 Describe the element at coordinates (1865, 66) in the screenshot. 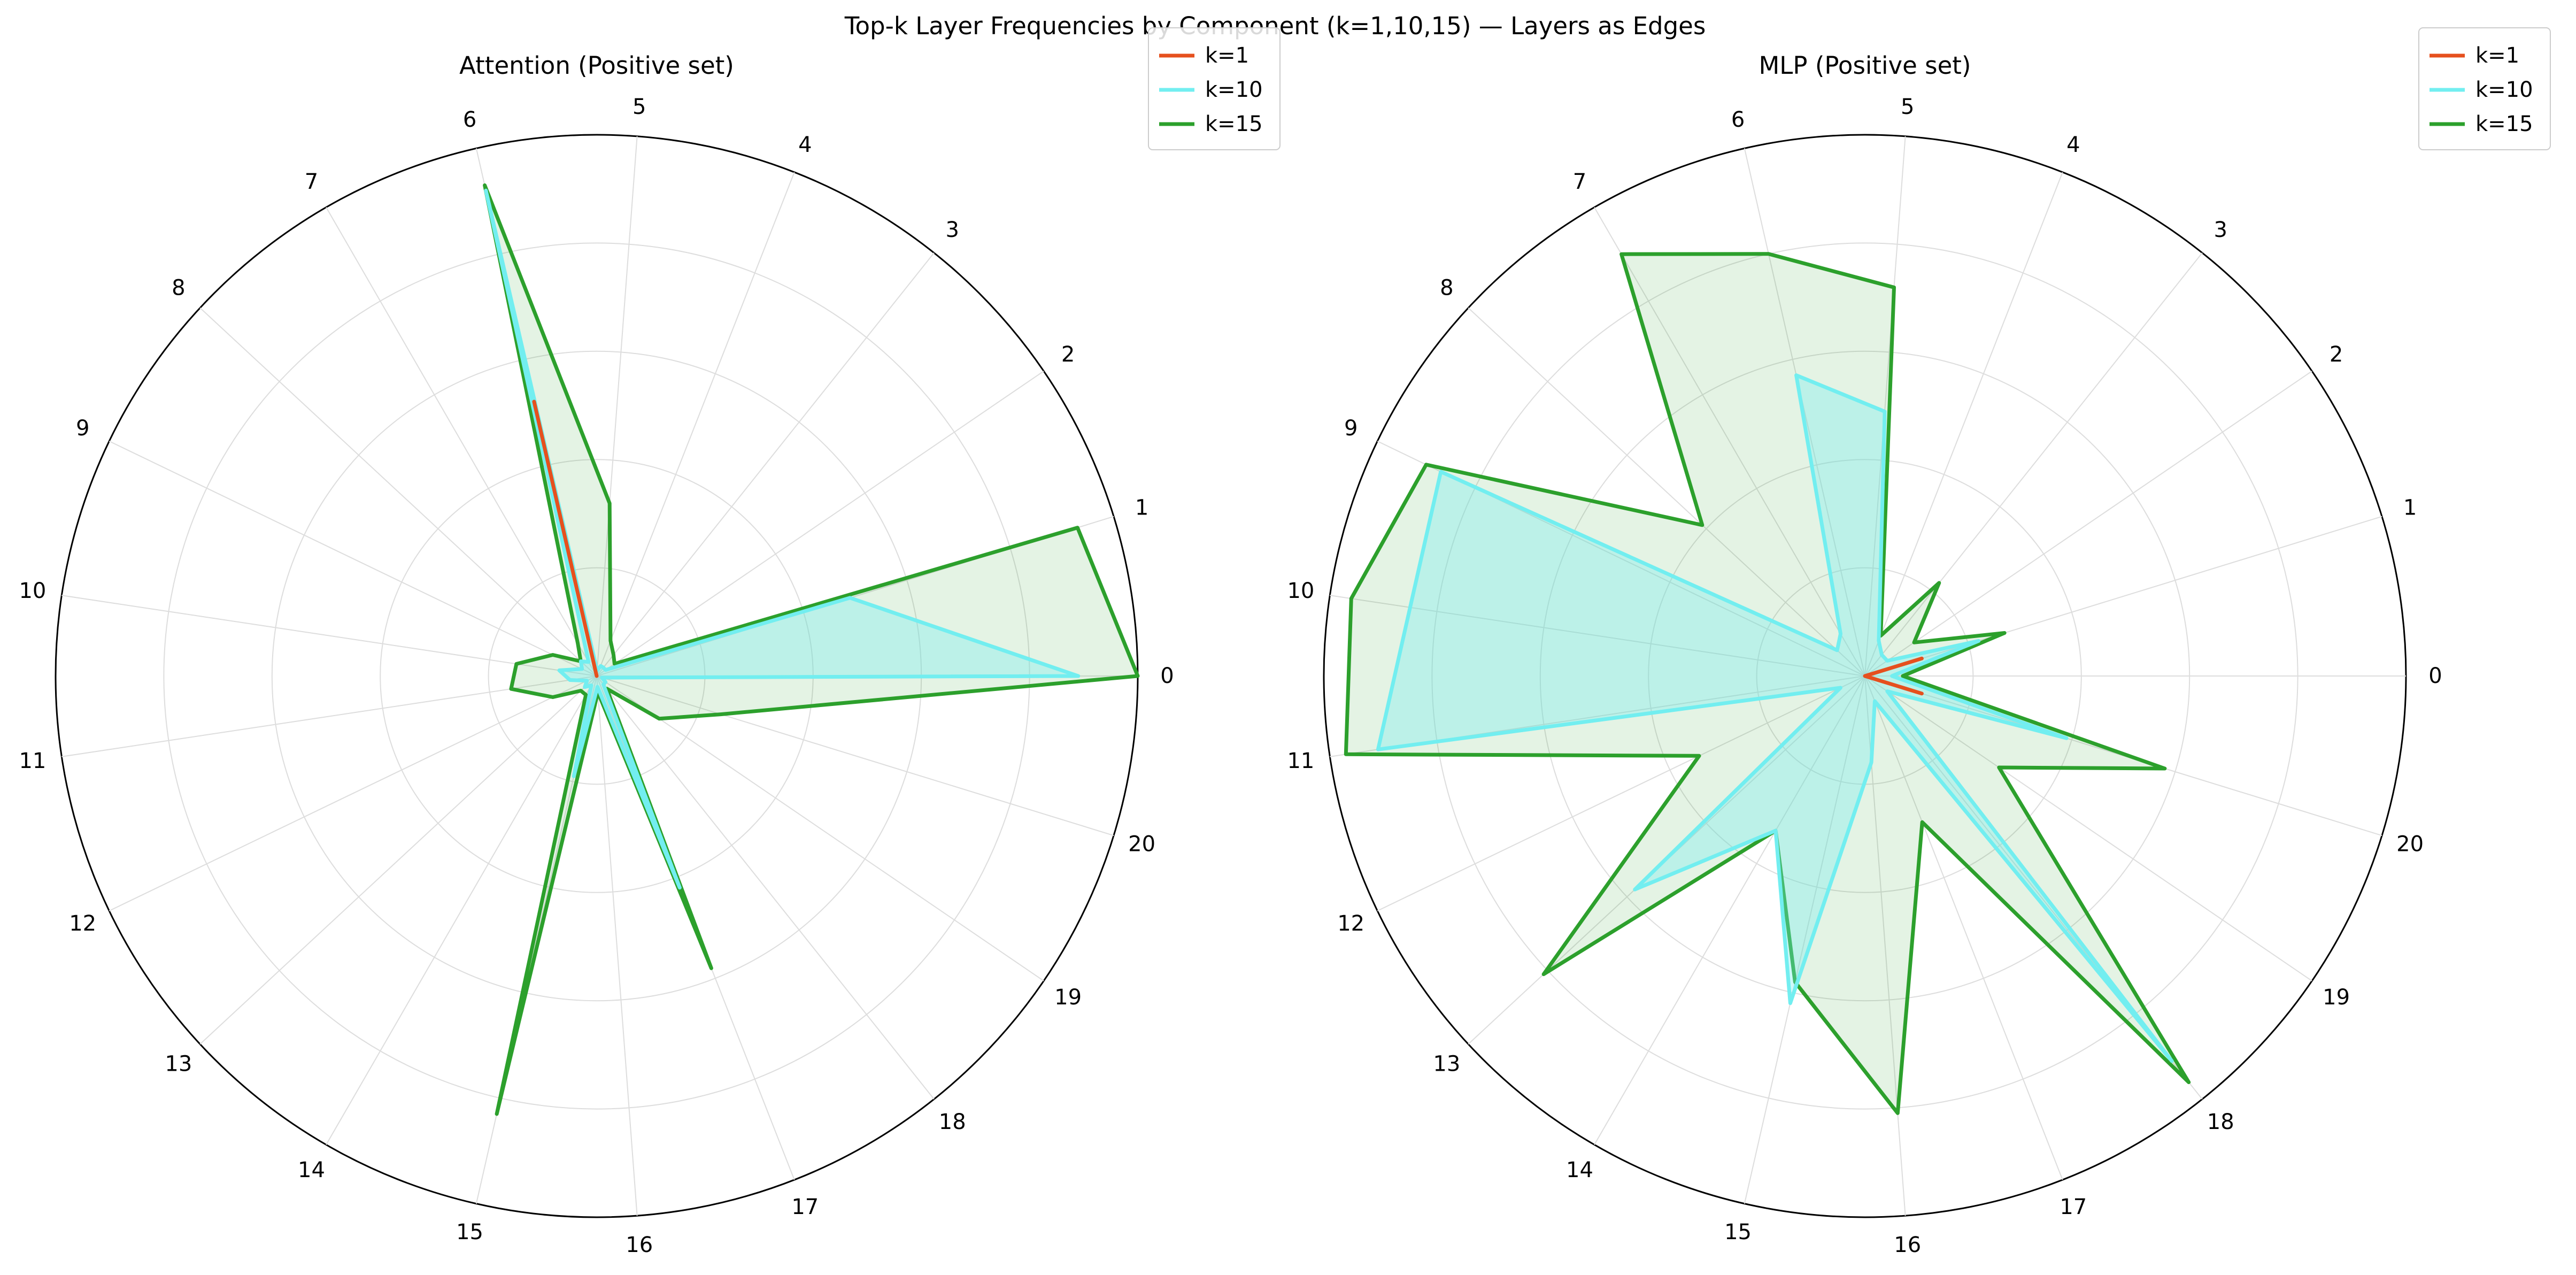

I see `mlp-chart-title: MLP (Positive set)` at that location.